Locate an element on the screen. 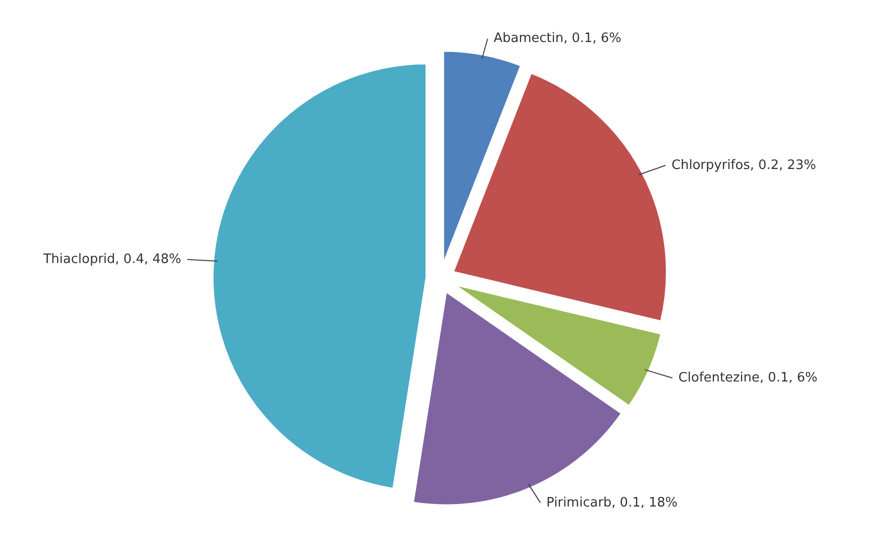  slice-label: Thiacloprid, 0.4, 48% is located at coordinates (112, 260).